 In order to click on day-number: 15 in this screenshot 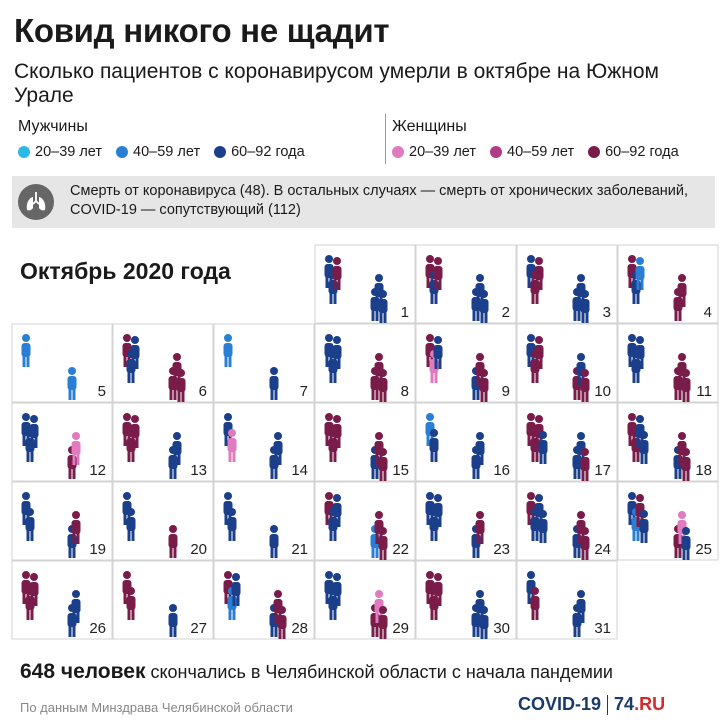, I will do `click(400, 470)`.